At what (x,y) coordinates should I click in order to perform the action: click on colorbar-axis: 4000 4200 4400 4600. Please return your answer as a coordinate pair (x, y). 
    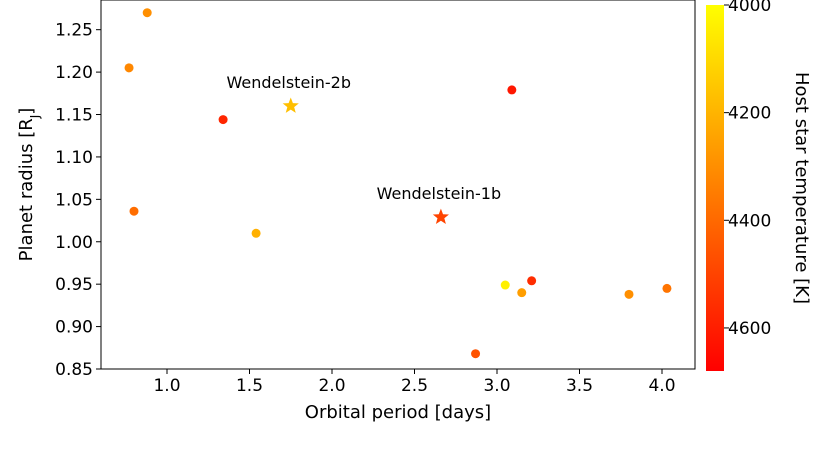
    Looking at the image, I should click on (747, 169).